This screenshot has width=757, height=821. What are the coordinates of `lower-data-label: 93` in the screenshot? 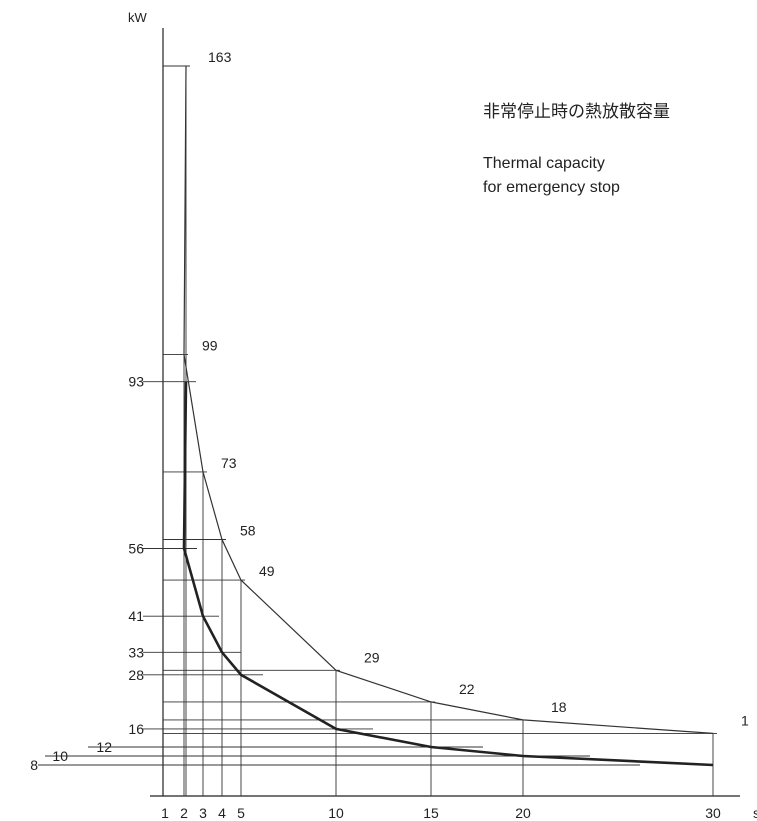 It's located at (136, 382).